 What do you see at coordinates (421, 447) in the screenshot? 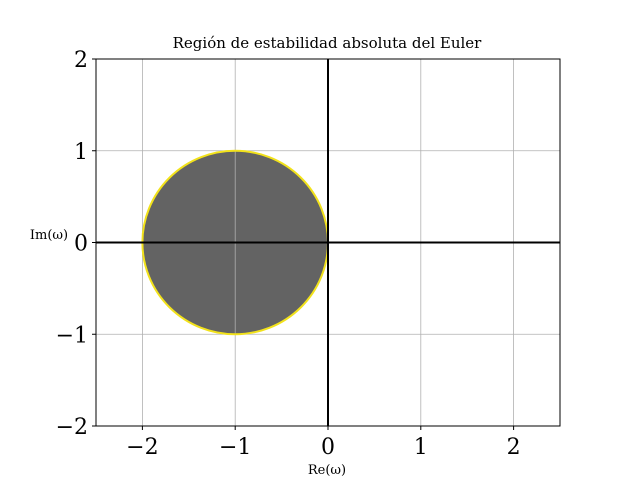
I see `x-tick-label: 1` at bounding box center [421, 447].